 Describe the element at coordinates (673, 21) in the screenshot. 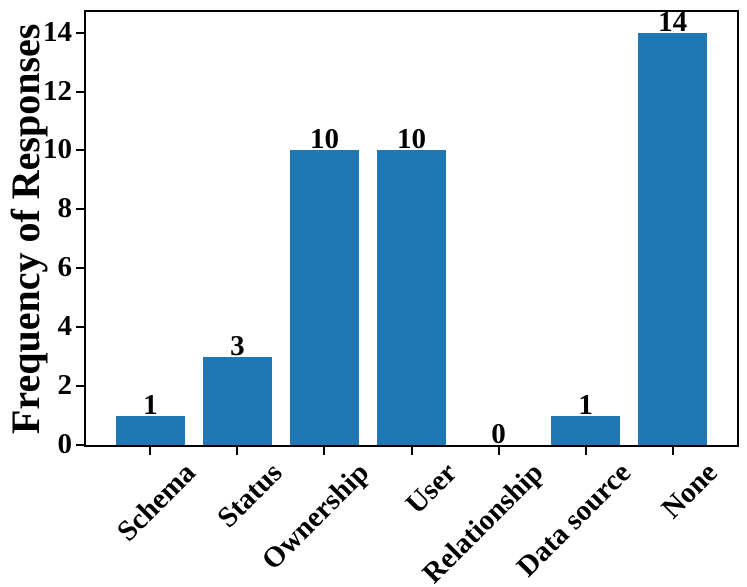

I see `bar-value-label-none: 14` at that location.